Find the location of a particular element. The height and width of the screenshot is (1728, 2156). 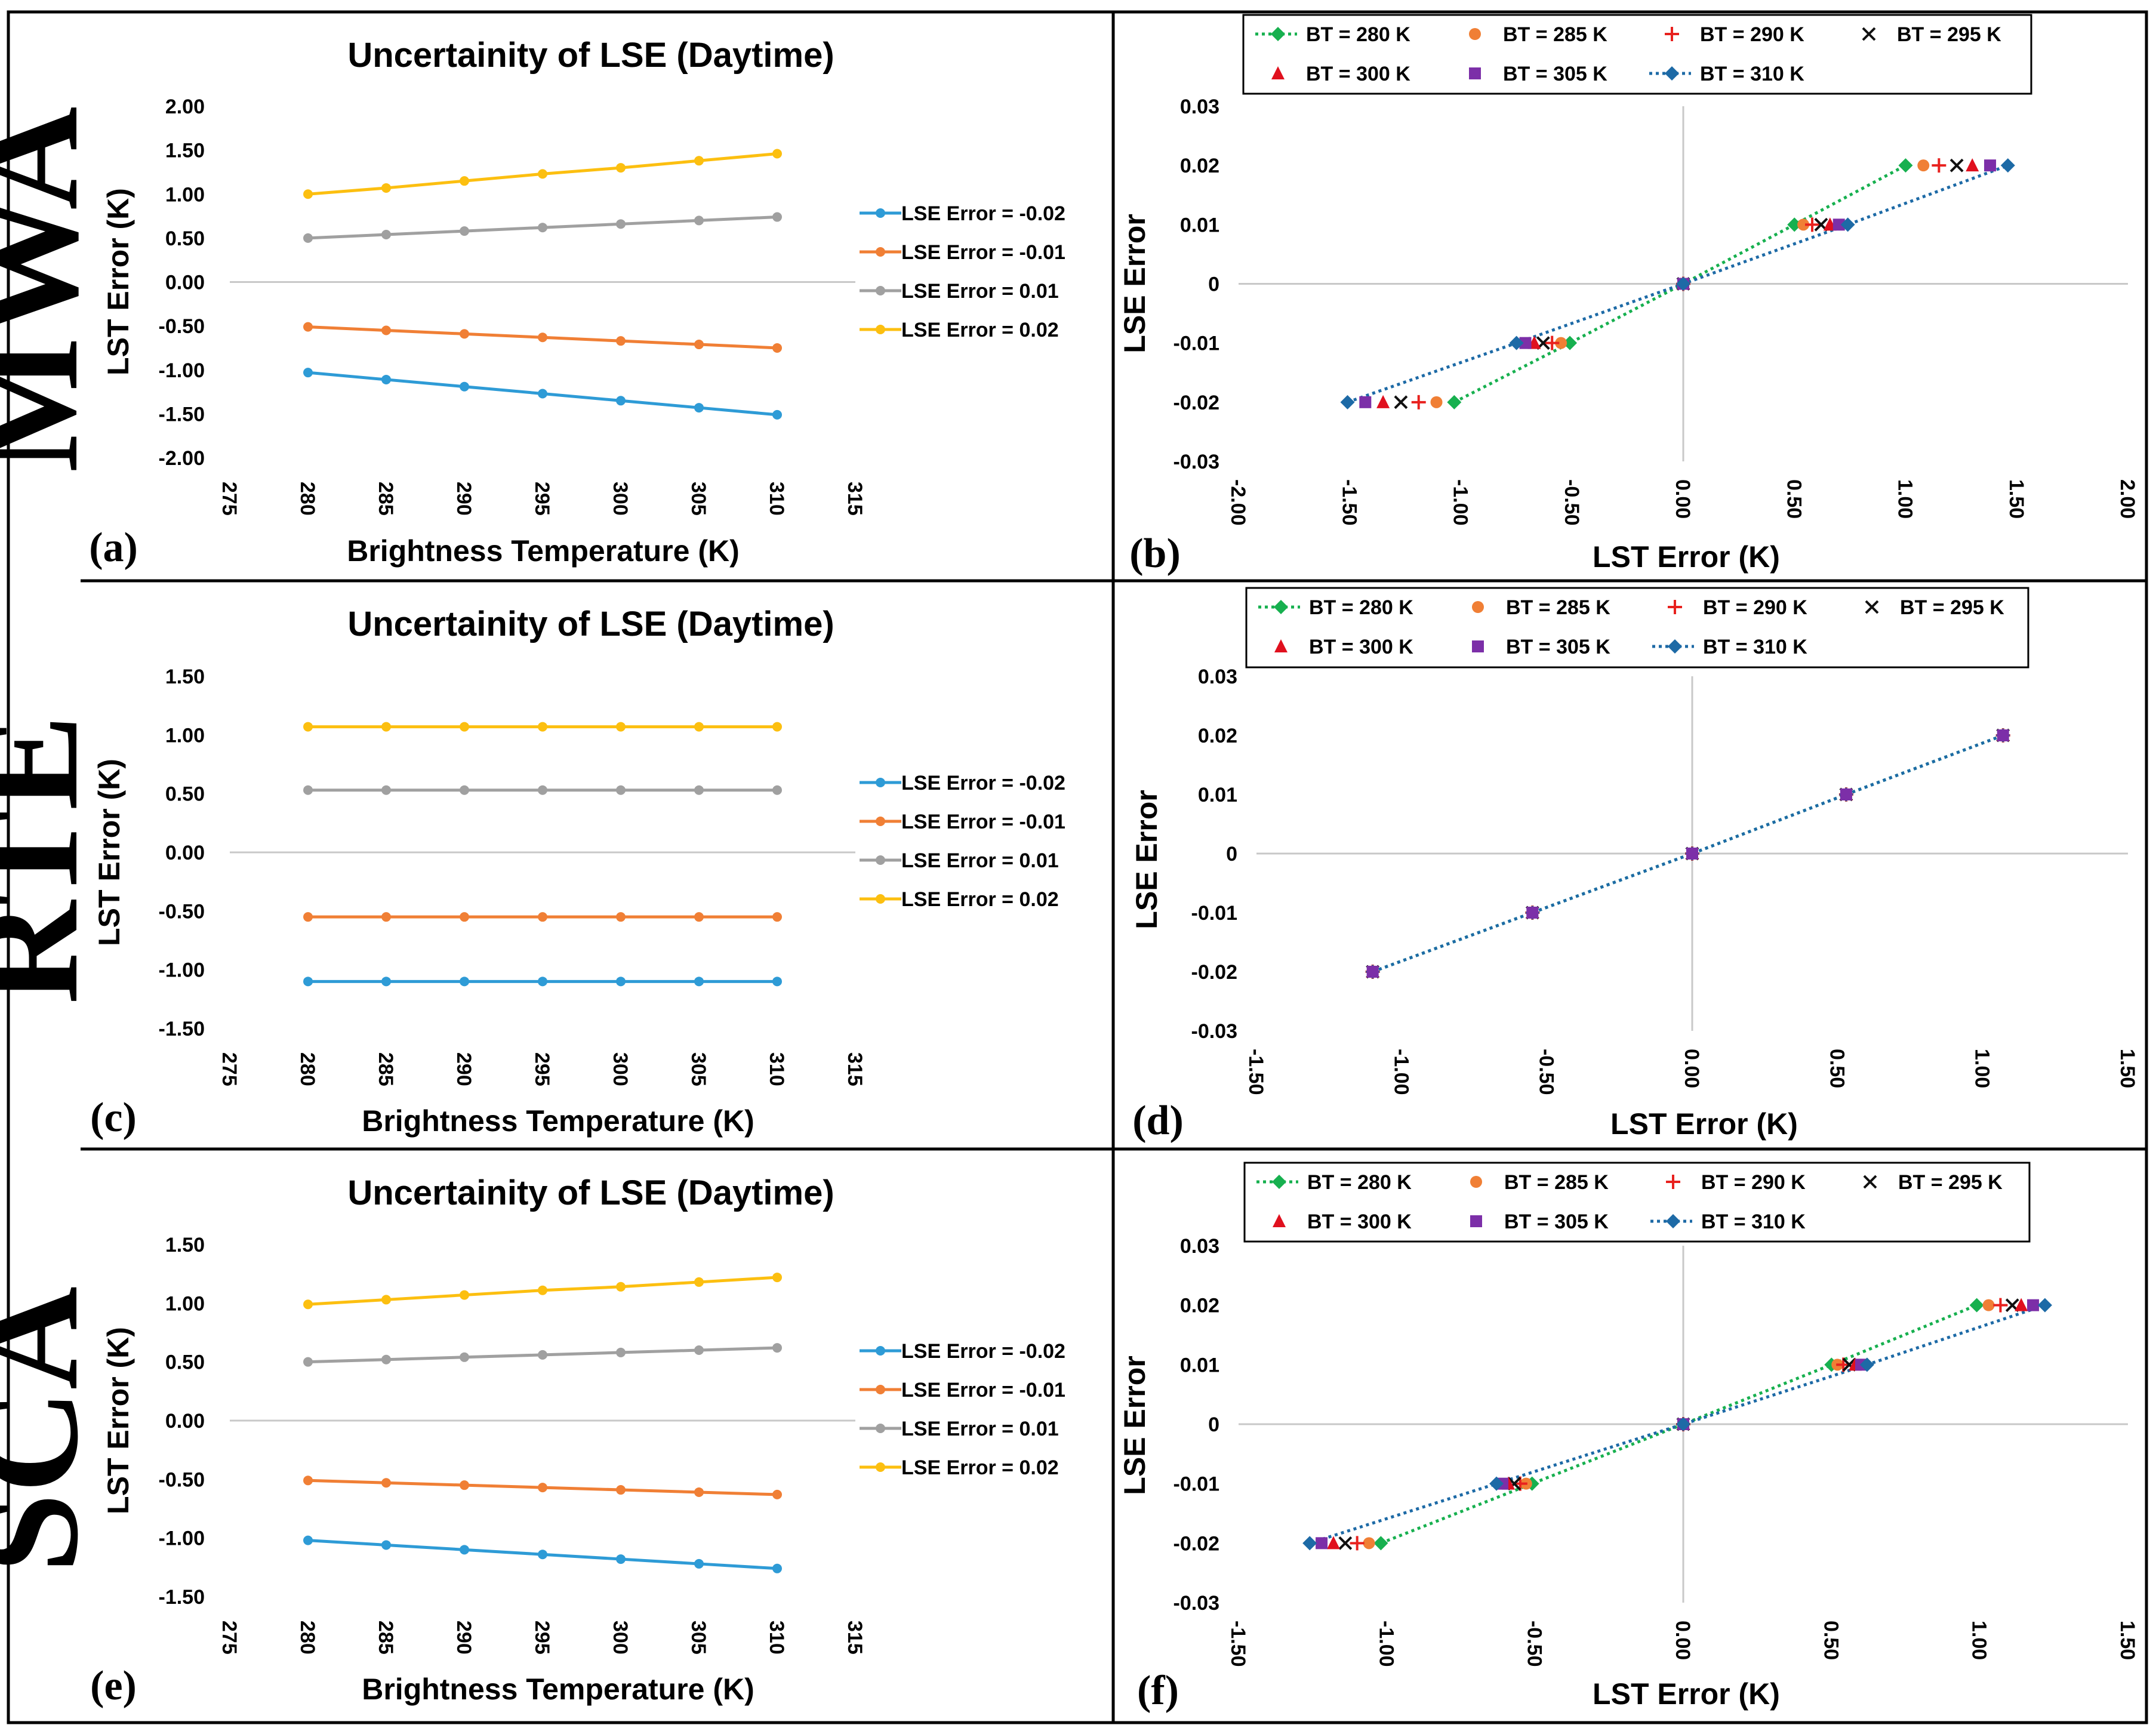

x-tick-label: 315 is located at coordinates (854, 499).